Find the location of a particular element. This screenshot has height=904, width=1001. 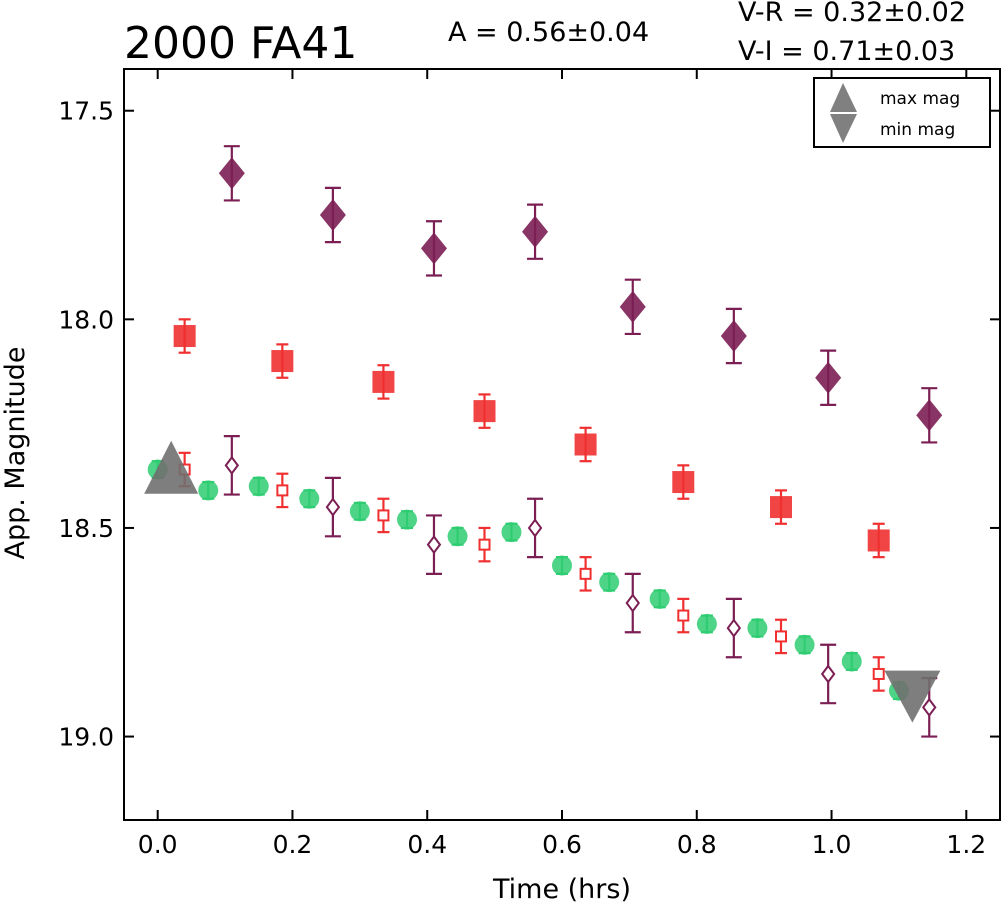

min-mag-marker is located at coordinates (912, 696).